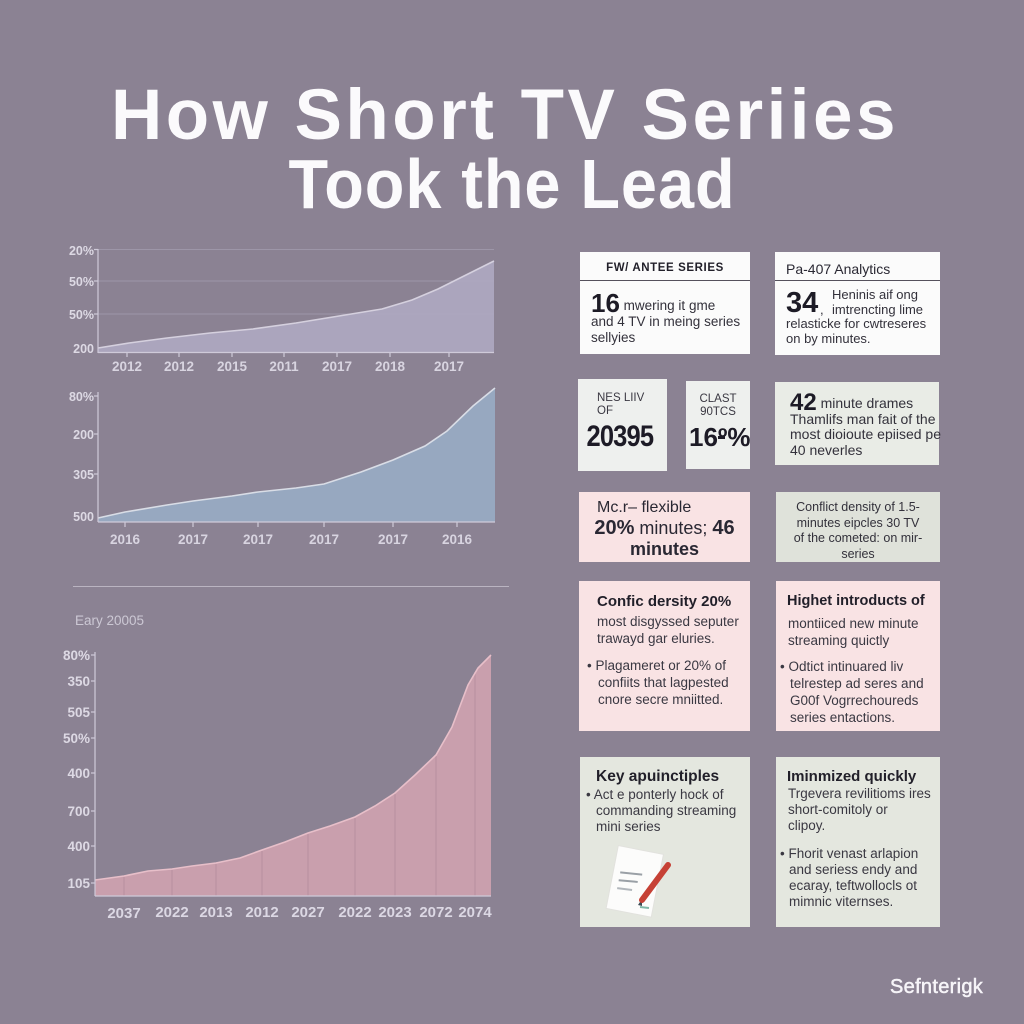 This screenshot has height=1024, width=1024. I want to click on svg-text: 105, so click(78, 883).